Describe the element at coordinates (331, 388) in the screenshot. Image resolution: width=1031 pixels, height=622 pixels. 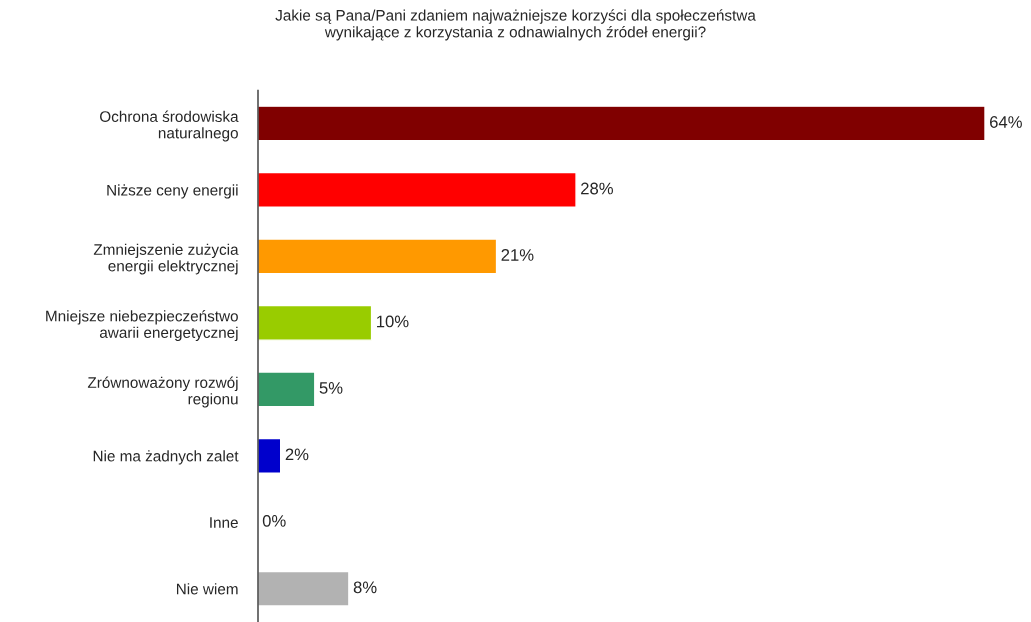
I see `data-label: 5%` at that location.